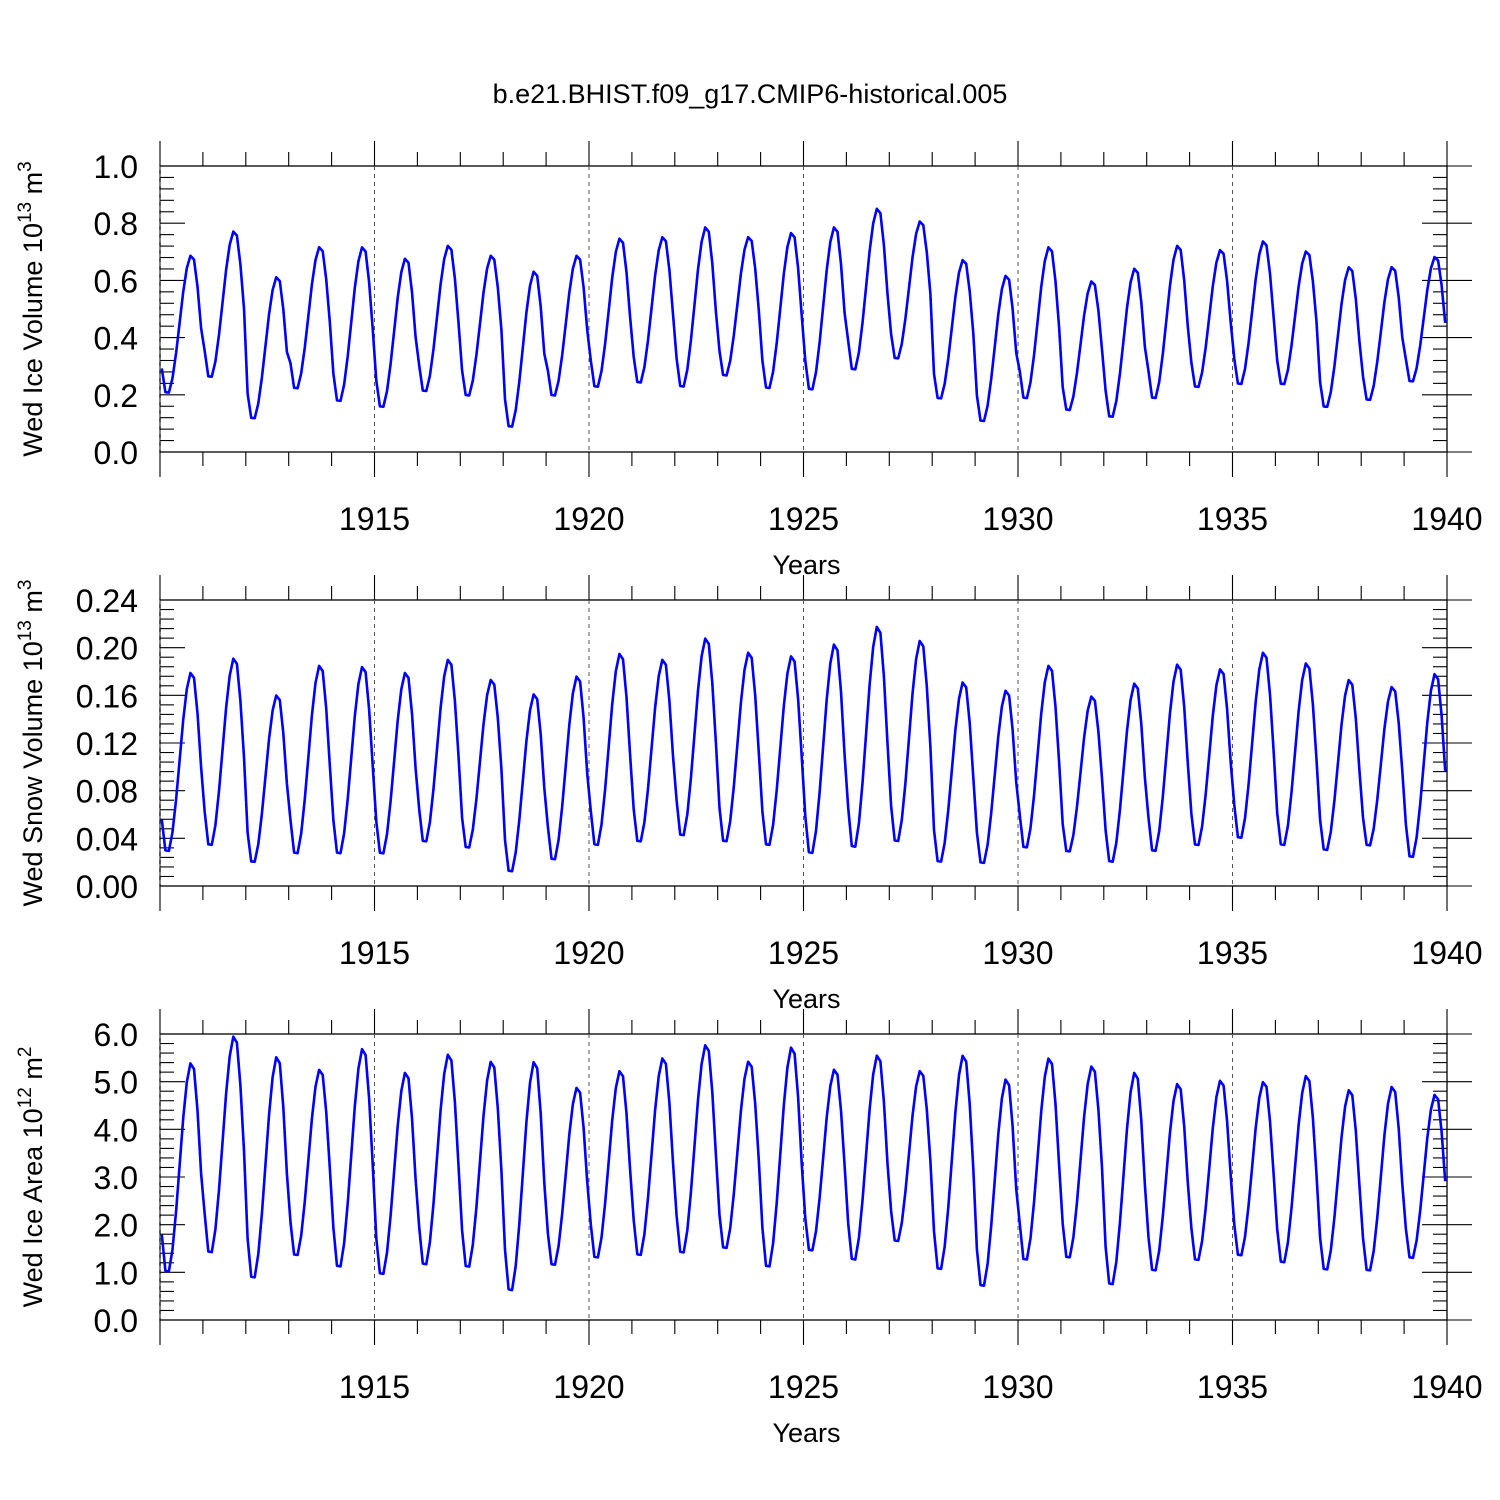 Image resolution: width=1500 pixels, height=1500 pixels. What do you see at coordinates (107, 887) in the screenshot?
I see `y-tick-label: 0.00` at bounding box center [107, 887].